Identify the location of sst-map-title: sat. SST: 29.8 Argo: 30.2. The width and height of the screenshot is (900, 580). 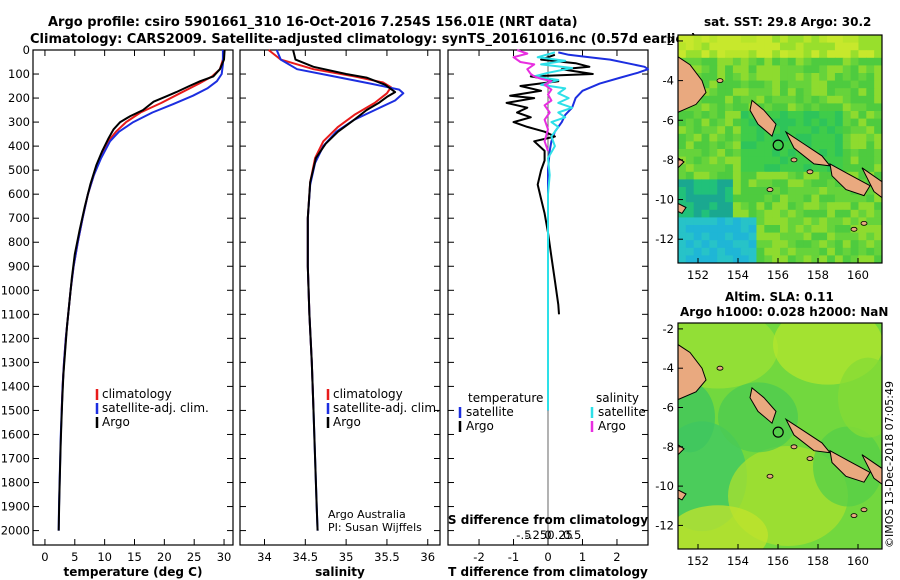
(787, 22).